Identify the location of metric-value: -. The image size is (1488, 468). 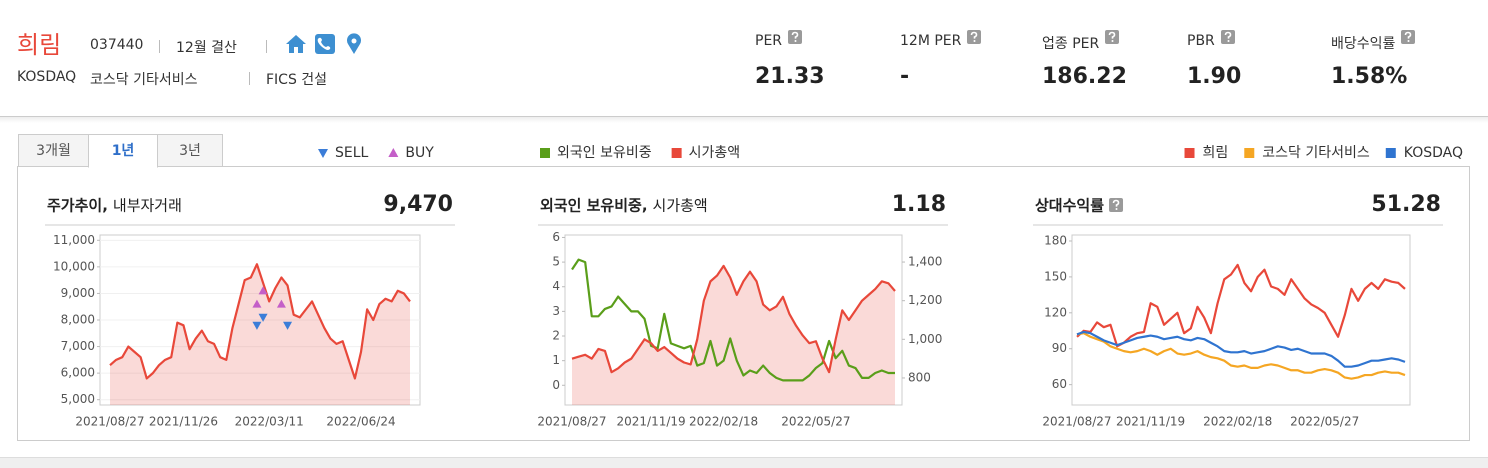
(905, 76).